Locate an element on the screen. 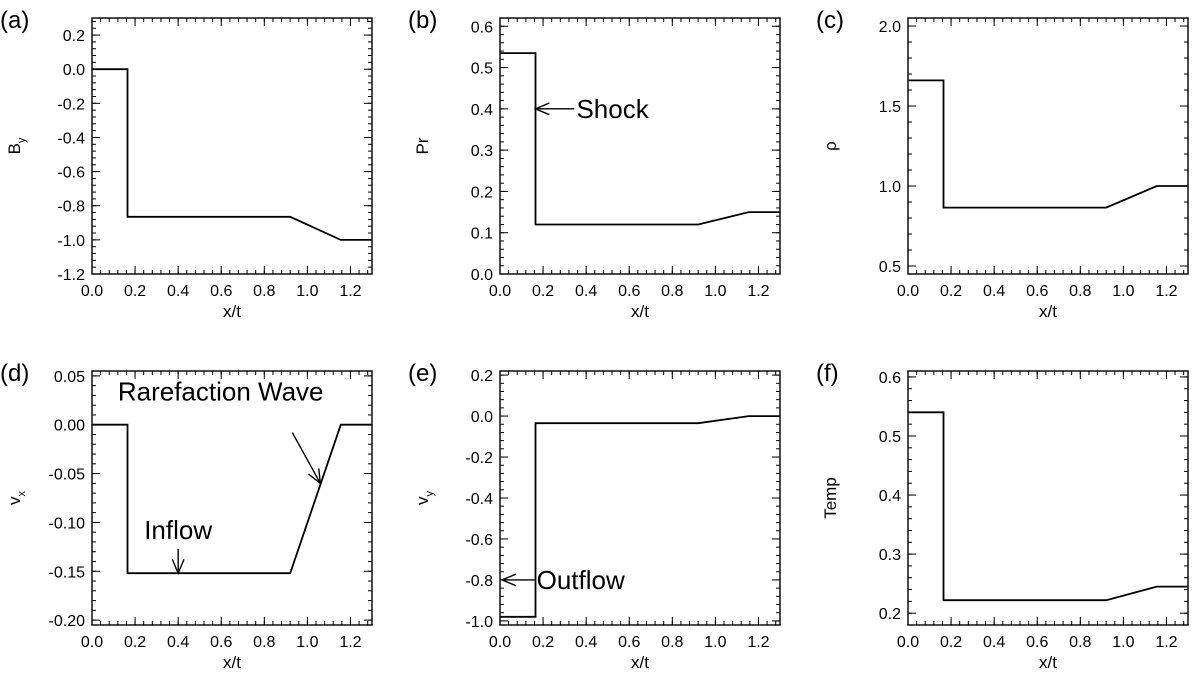  series-line-vx is located at coordinates (232, 499).